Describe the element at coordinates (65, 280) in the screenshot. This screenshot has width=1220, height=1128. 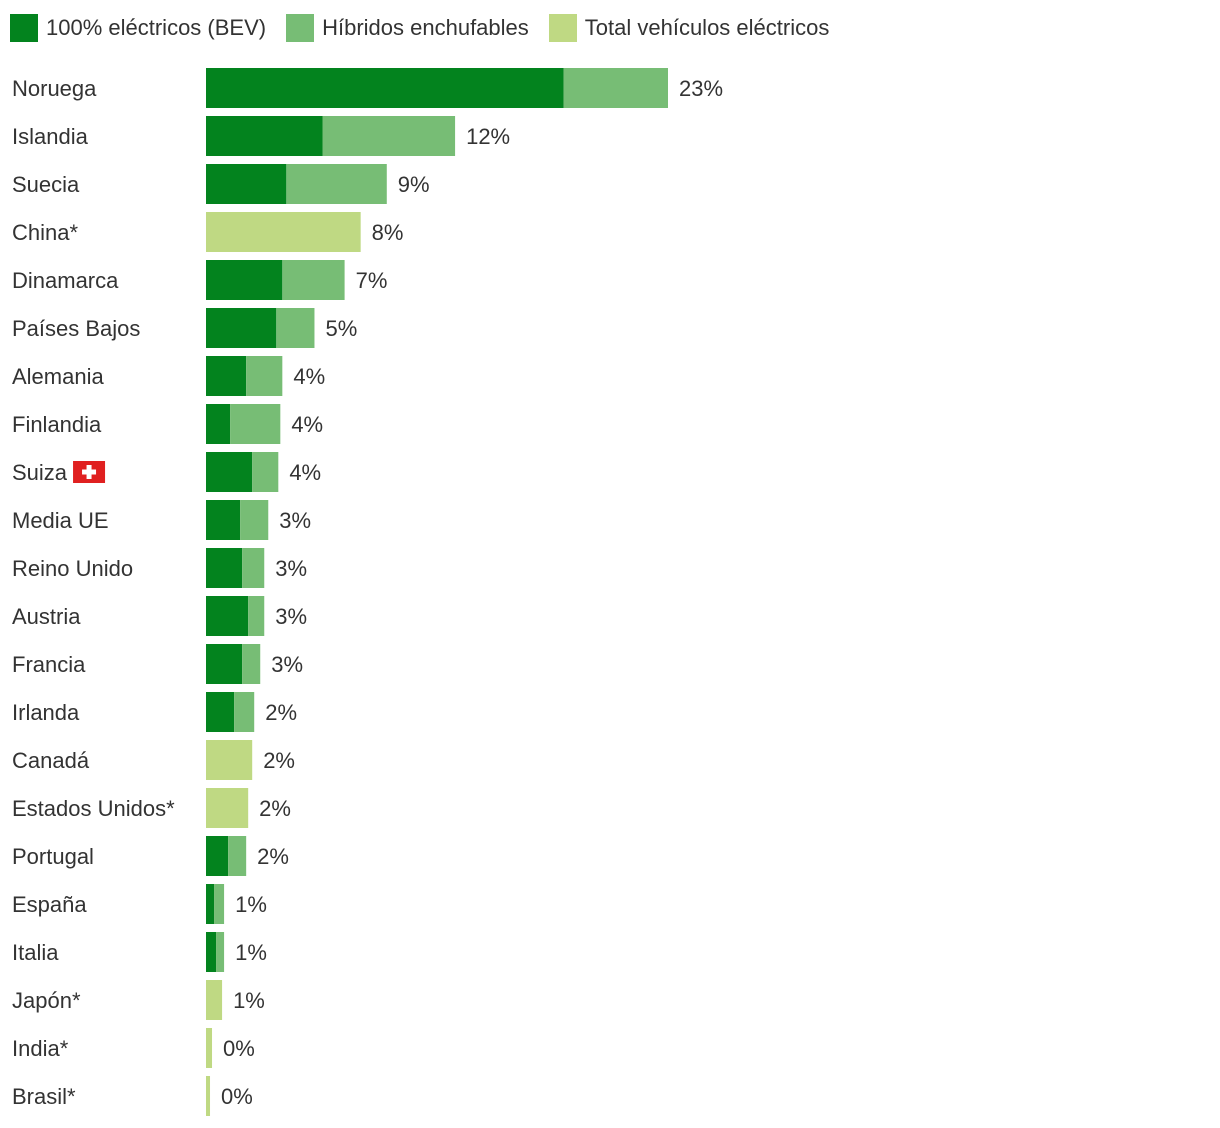
I see `category-label-dinamarca: Dinamarca` at that location.